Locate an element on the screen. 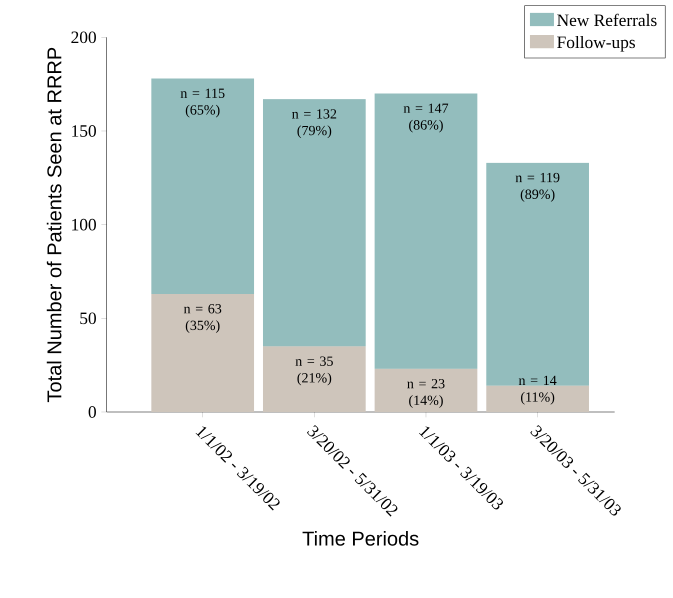 The image size is (673, 598). data-label: n = 14 (11%) is located at coordinates (537, 390).